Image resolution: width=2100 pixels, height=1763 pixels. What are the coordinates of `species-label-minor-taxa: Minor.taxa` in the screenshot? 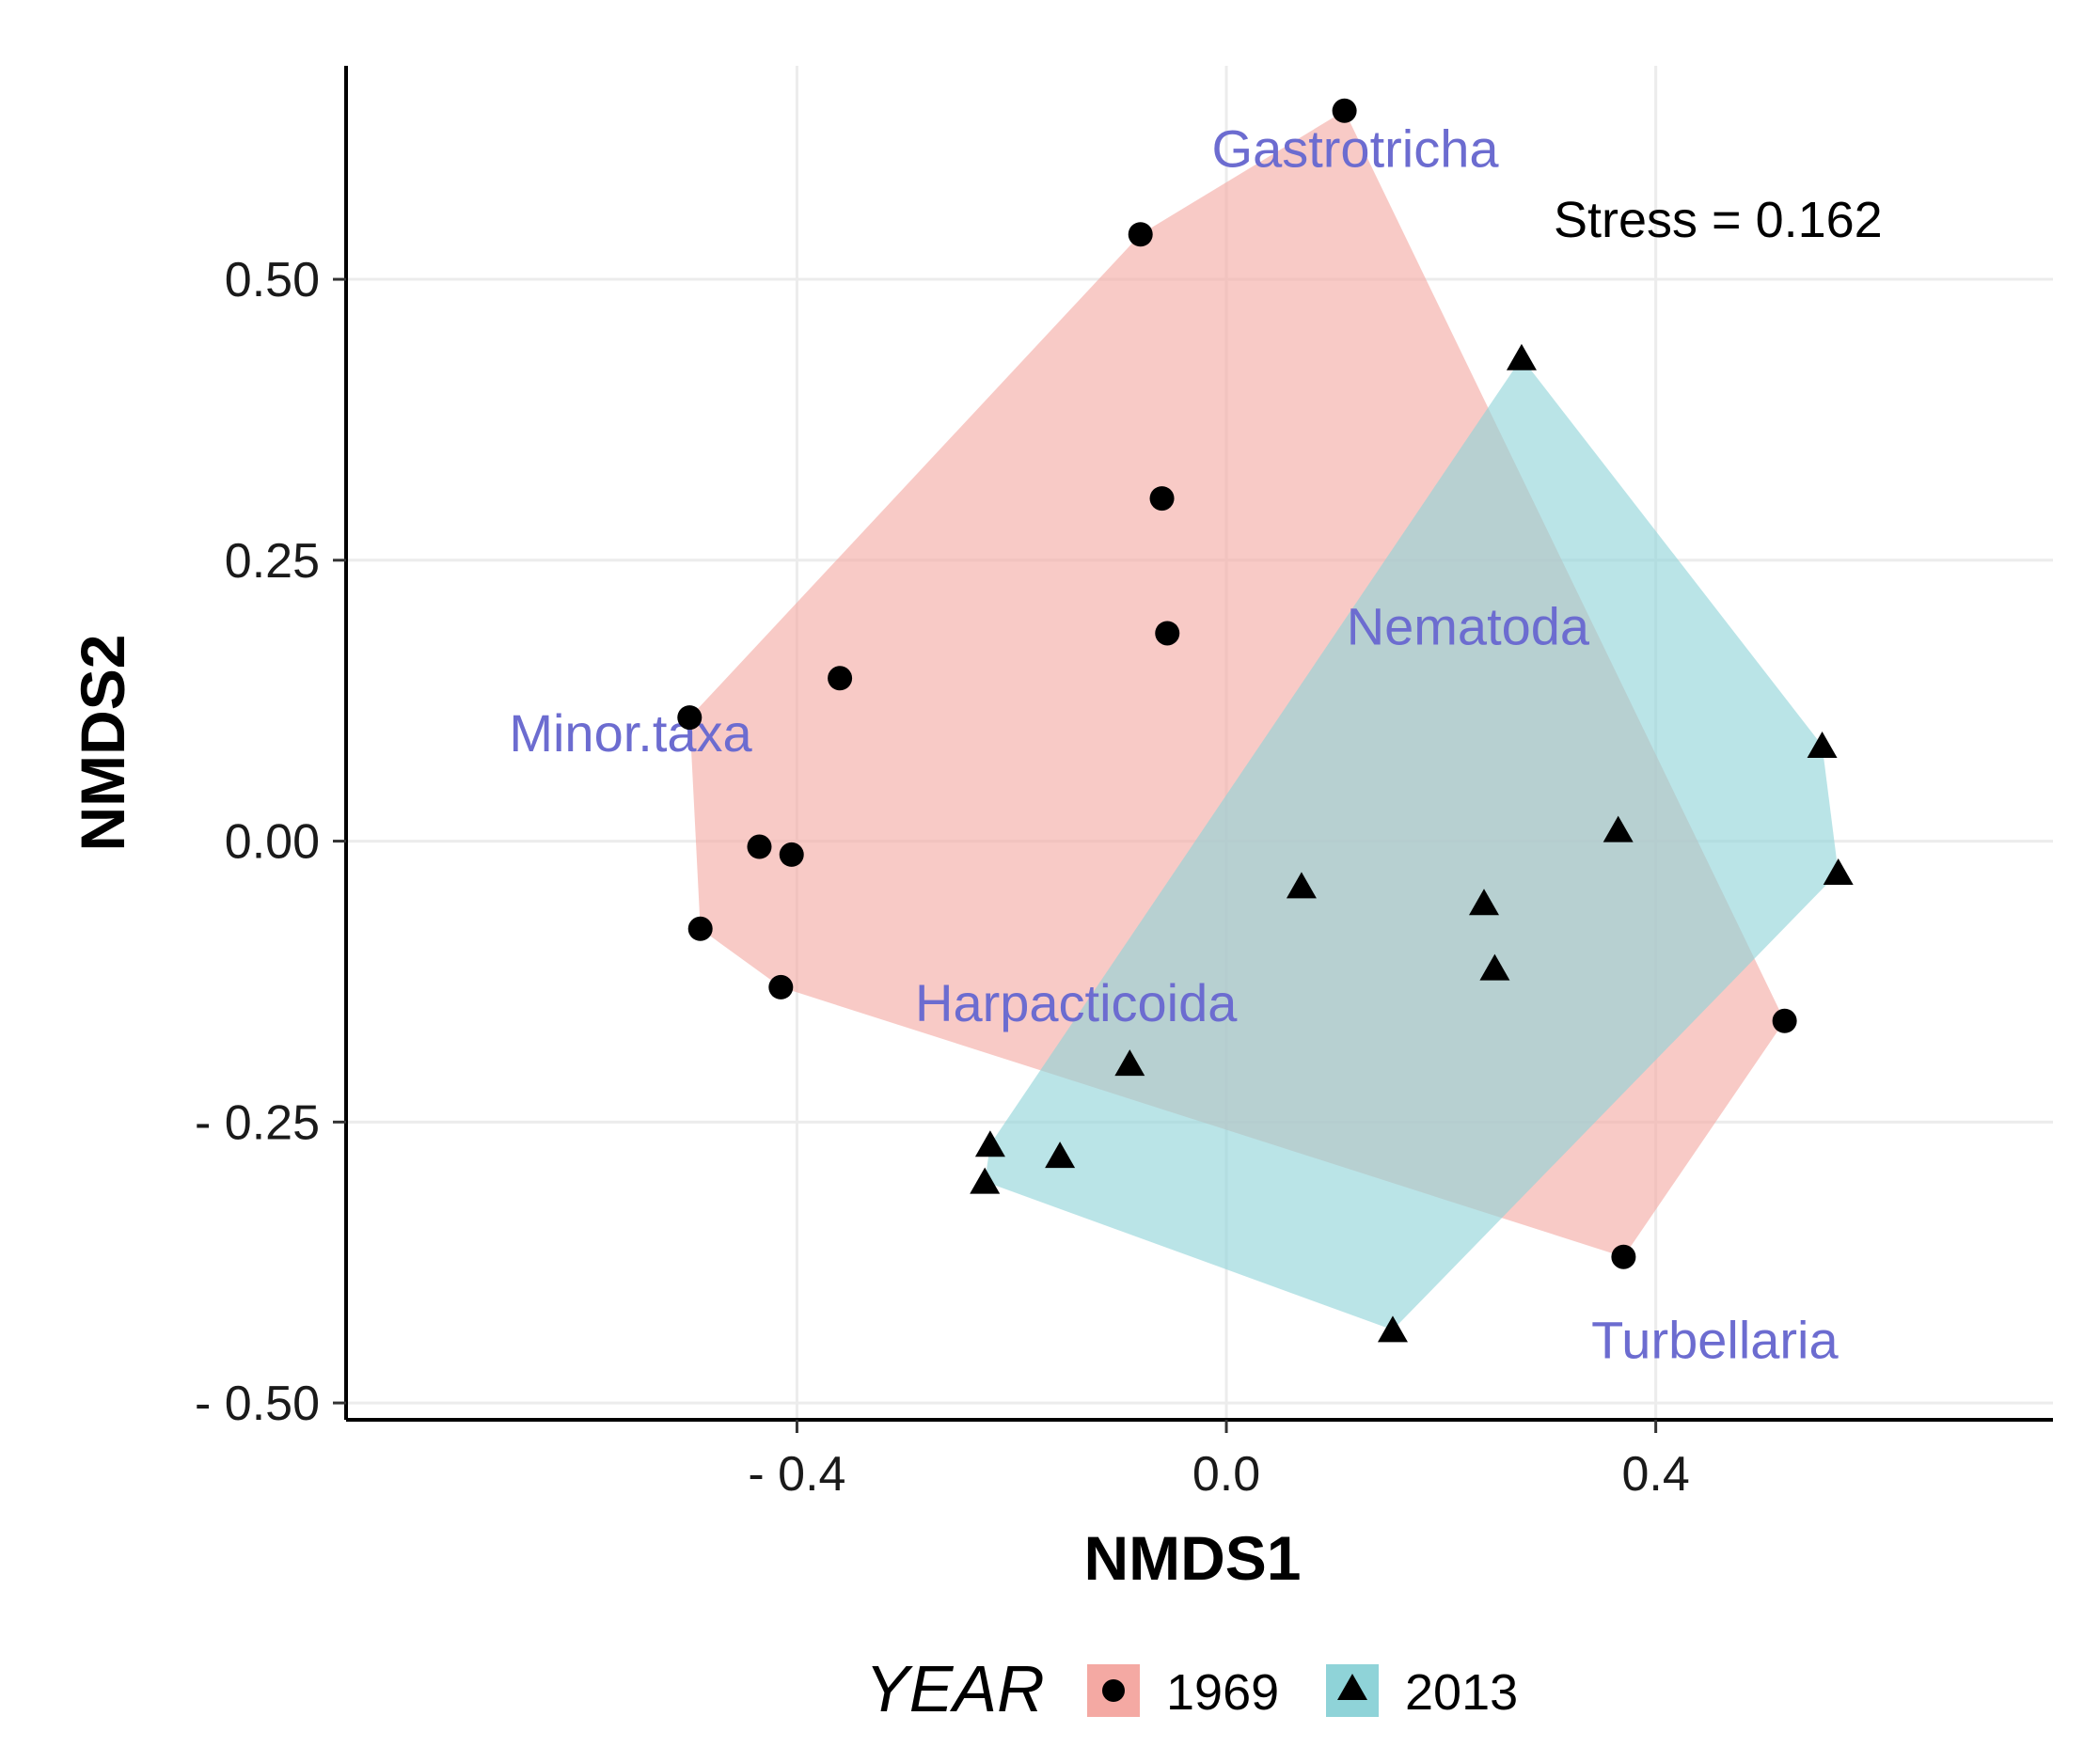 It's located at (630, 733).